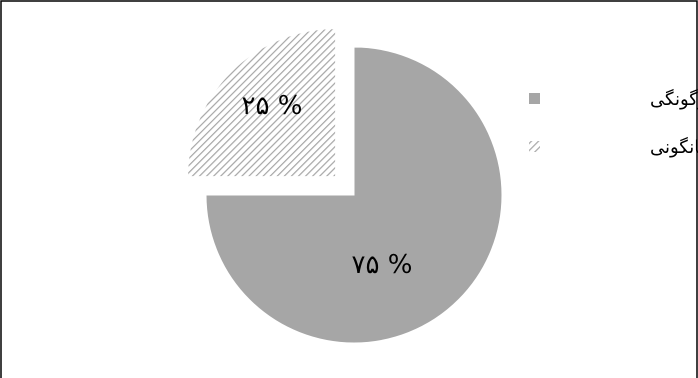  I want to click on legend: دگرگونگی همانگونی, so click(613, 123).